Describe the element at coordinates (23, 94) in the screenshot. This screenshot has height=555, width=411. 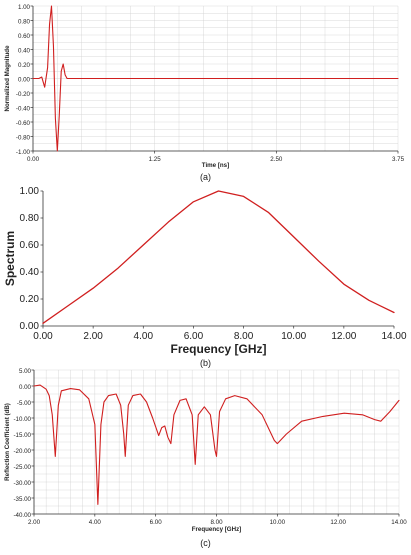
I see `y-tick-label: -0.20` at that location.